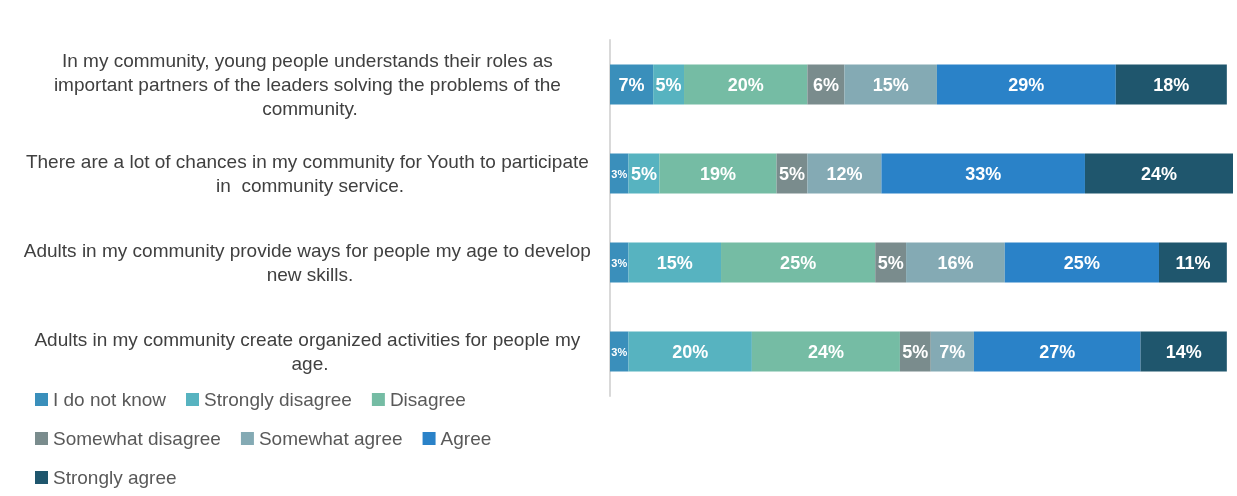  I want to click on legend-label: Disagree, so click(427, 399).